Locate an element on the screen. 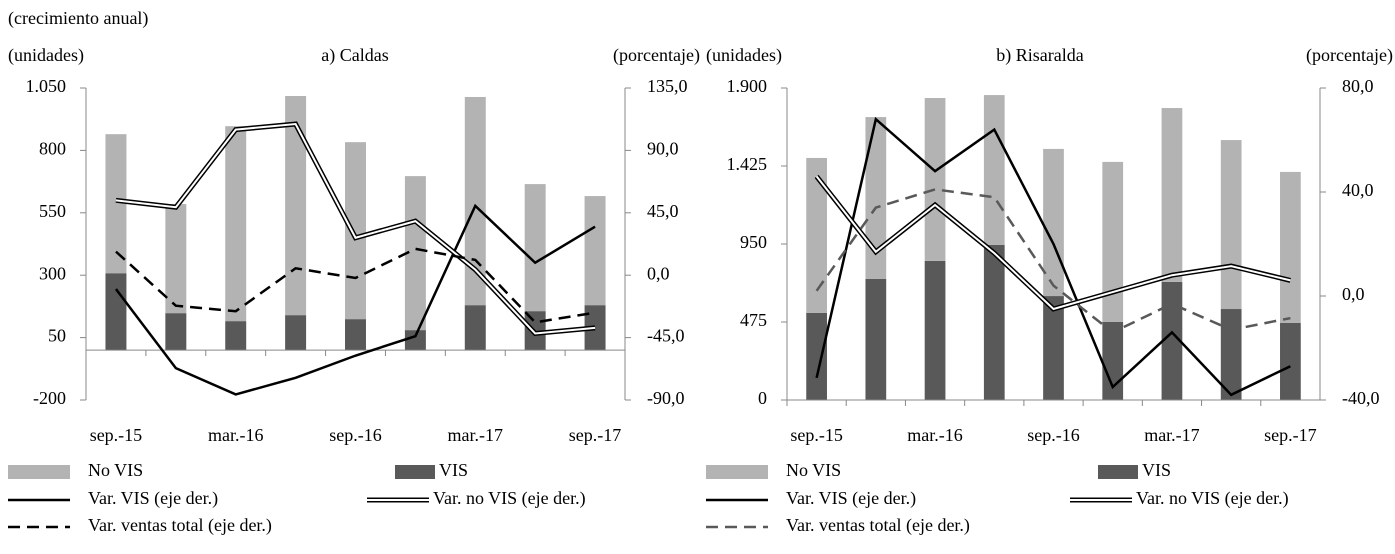 Image resolution: width=1395 pixels, height=554 pixels. y2-tick-label: 80,0 is located at coordinates (1358, 86).